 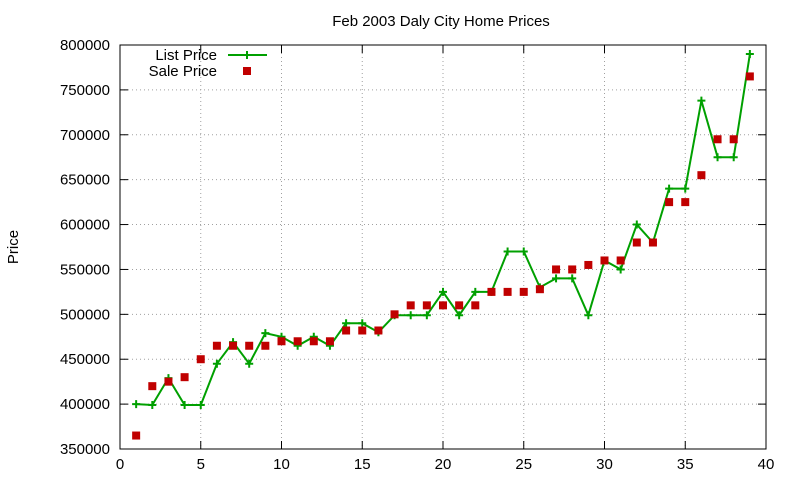 I want to click on y-tick-label: 500000, so click(x=85, y=314).